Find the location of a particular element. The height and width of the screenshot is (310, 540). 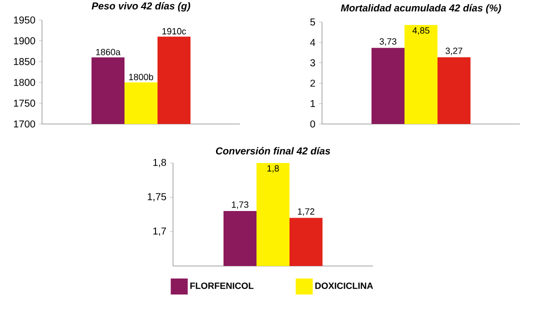

y-tick-label: 5 is located at coordinates (313, 22).